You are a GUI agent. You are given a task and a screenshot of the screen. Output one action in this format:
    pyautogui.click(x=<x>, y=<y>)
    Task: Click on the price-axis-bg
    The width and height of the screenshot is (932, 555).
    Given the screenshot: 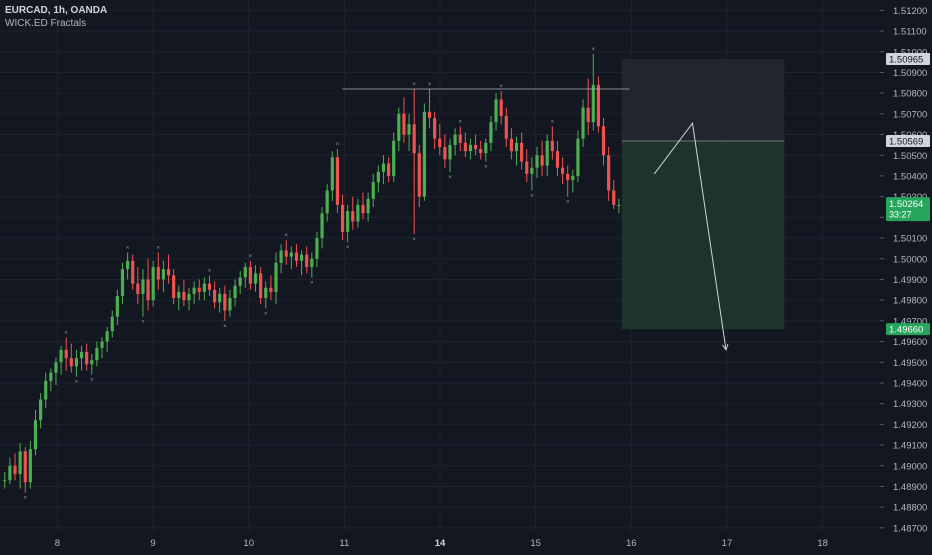 What is the action you would take?
    pyautogui.click(x=906, y=275)
    